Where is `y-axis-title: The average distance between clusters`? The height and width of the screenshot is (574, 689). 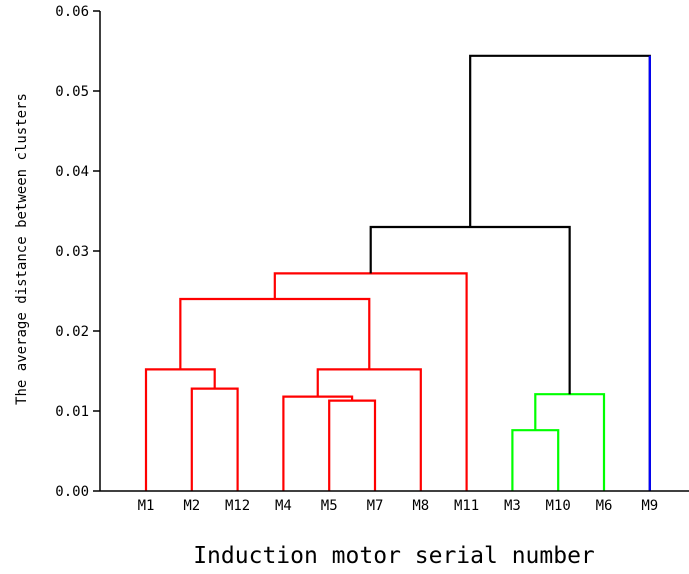
y-axis-title: The average distance between clusters is located at coordinates (22, 249).